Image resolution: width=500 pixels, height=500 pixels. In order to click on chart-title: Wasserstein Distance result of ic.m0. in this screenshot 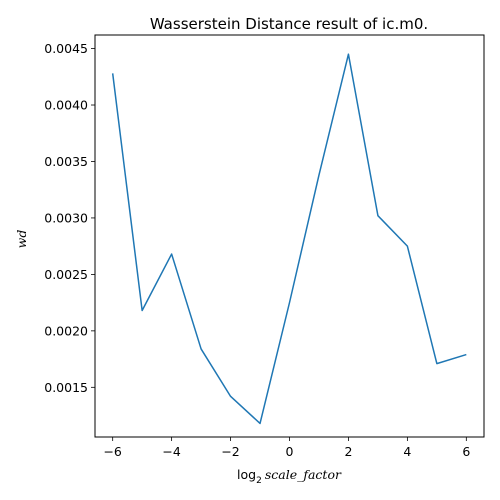, I will do `click(289, 24)`.